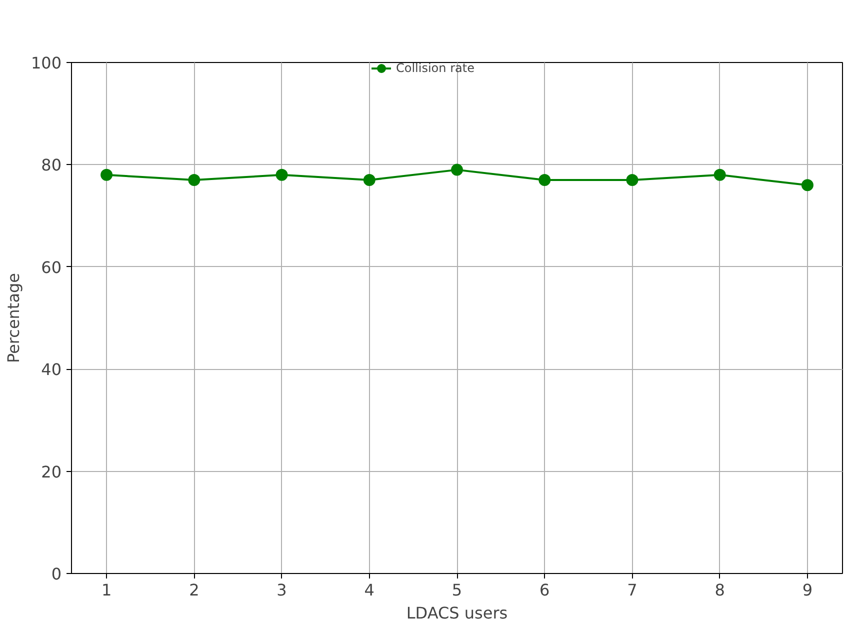  Describe the element at coordinates (281, 590) in the screenshot. I see `x-tick-label: 3` at that location.